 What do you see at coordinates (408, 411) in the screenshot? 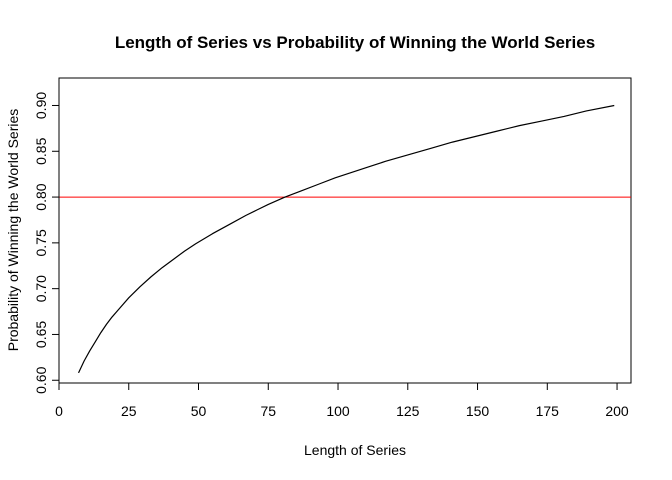
I see `x-tick-label: 125` at bounding box center [408, 411].